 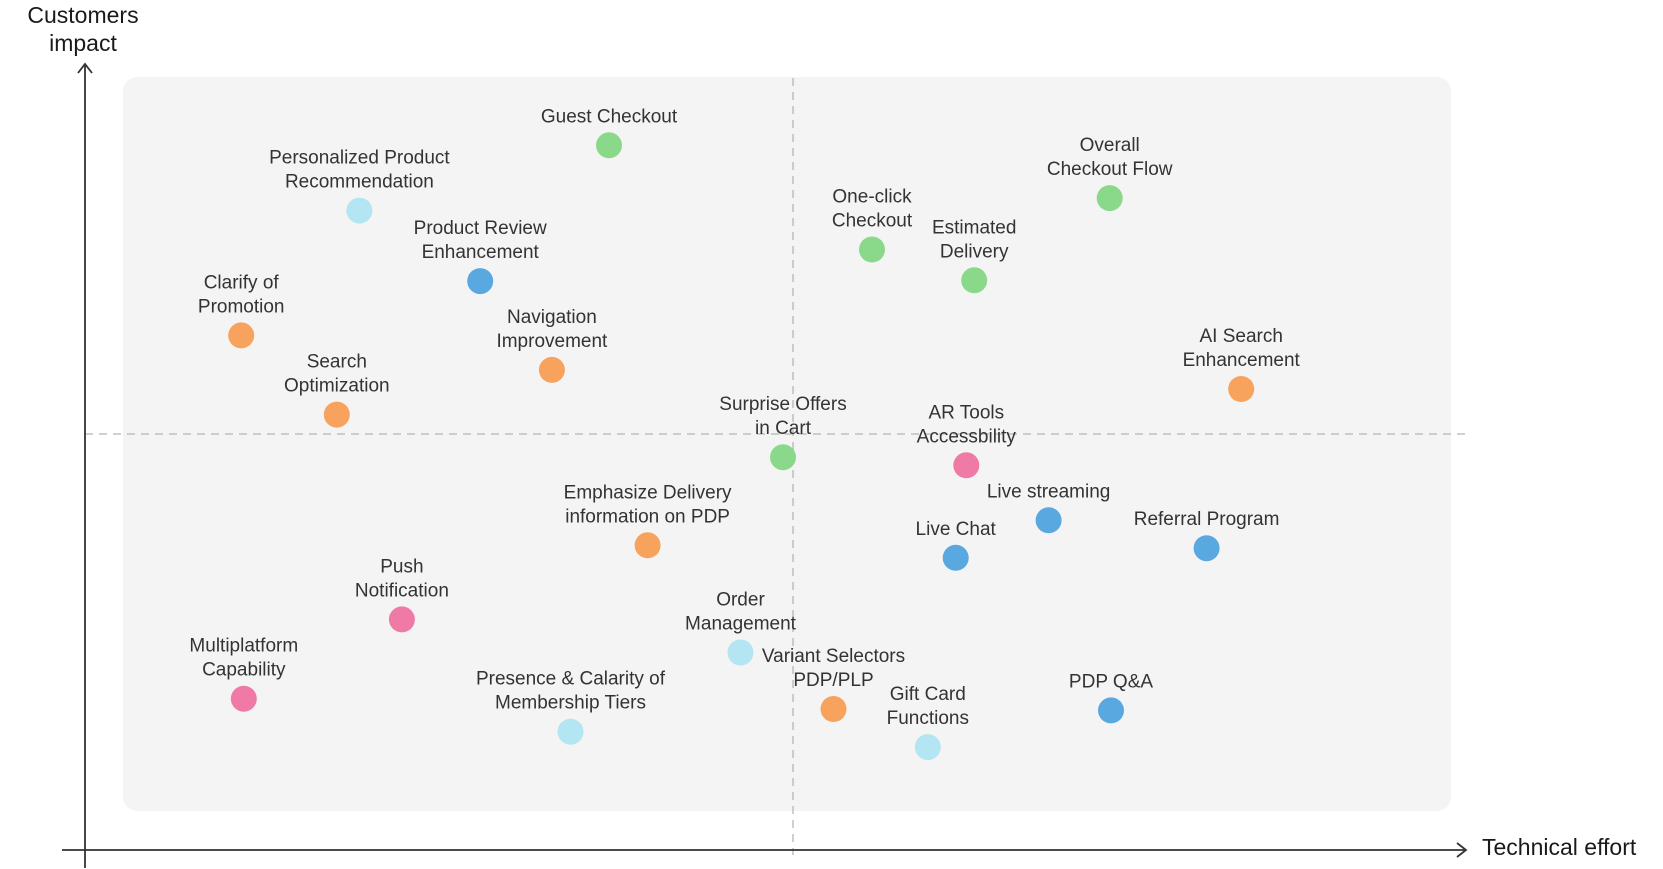 I want to click on point-label-emphasize-delivery-information-on-pdp-line-2: information on PDP, so click(x=647, y=516).